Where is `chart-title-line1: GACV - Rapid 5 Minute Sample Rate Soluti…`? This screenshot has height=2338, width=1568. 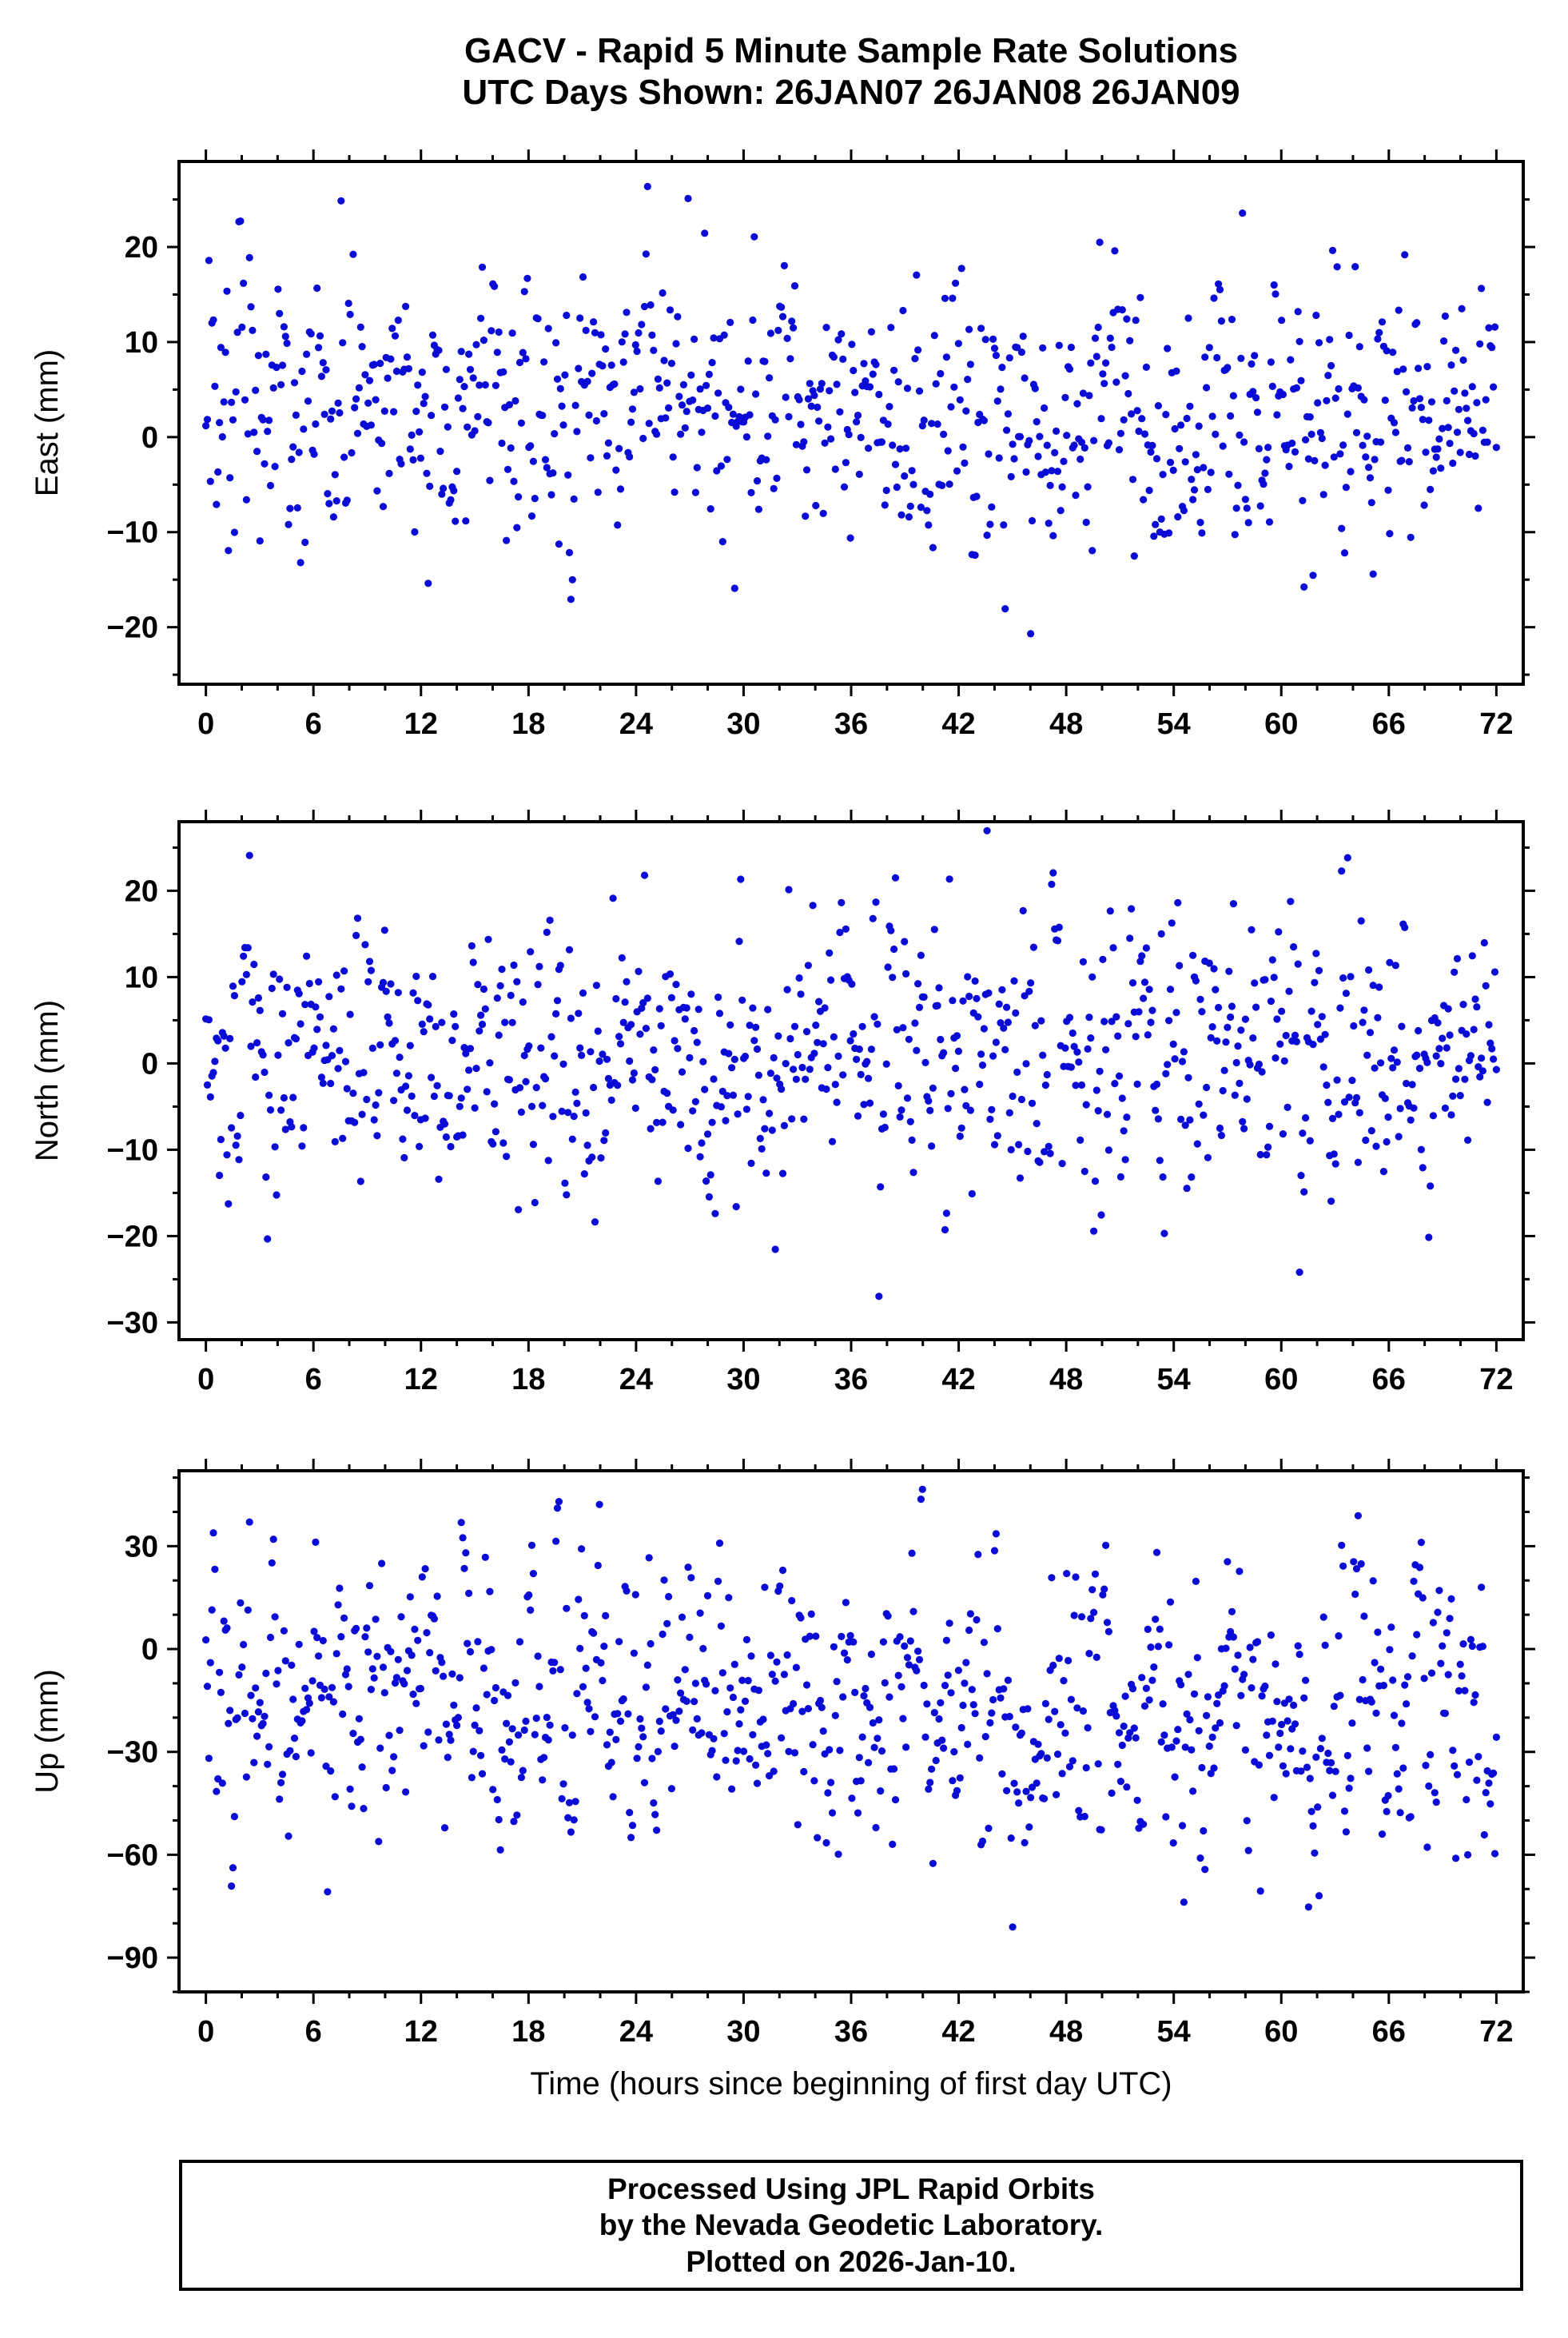
chart-title-line1: GACV - Rapid 5 Minute Sample Rate Soluti… is located at coordinates (851, 50).